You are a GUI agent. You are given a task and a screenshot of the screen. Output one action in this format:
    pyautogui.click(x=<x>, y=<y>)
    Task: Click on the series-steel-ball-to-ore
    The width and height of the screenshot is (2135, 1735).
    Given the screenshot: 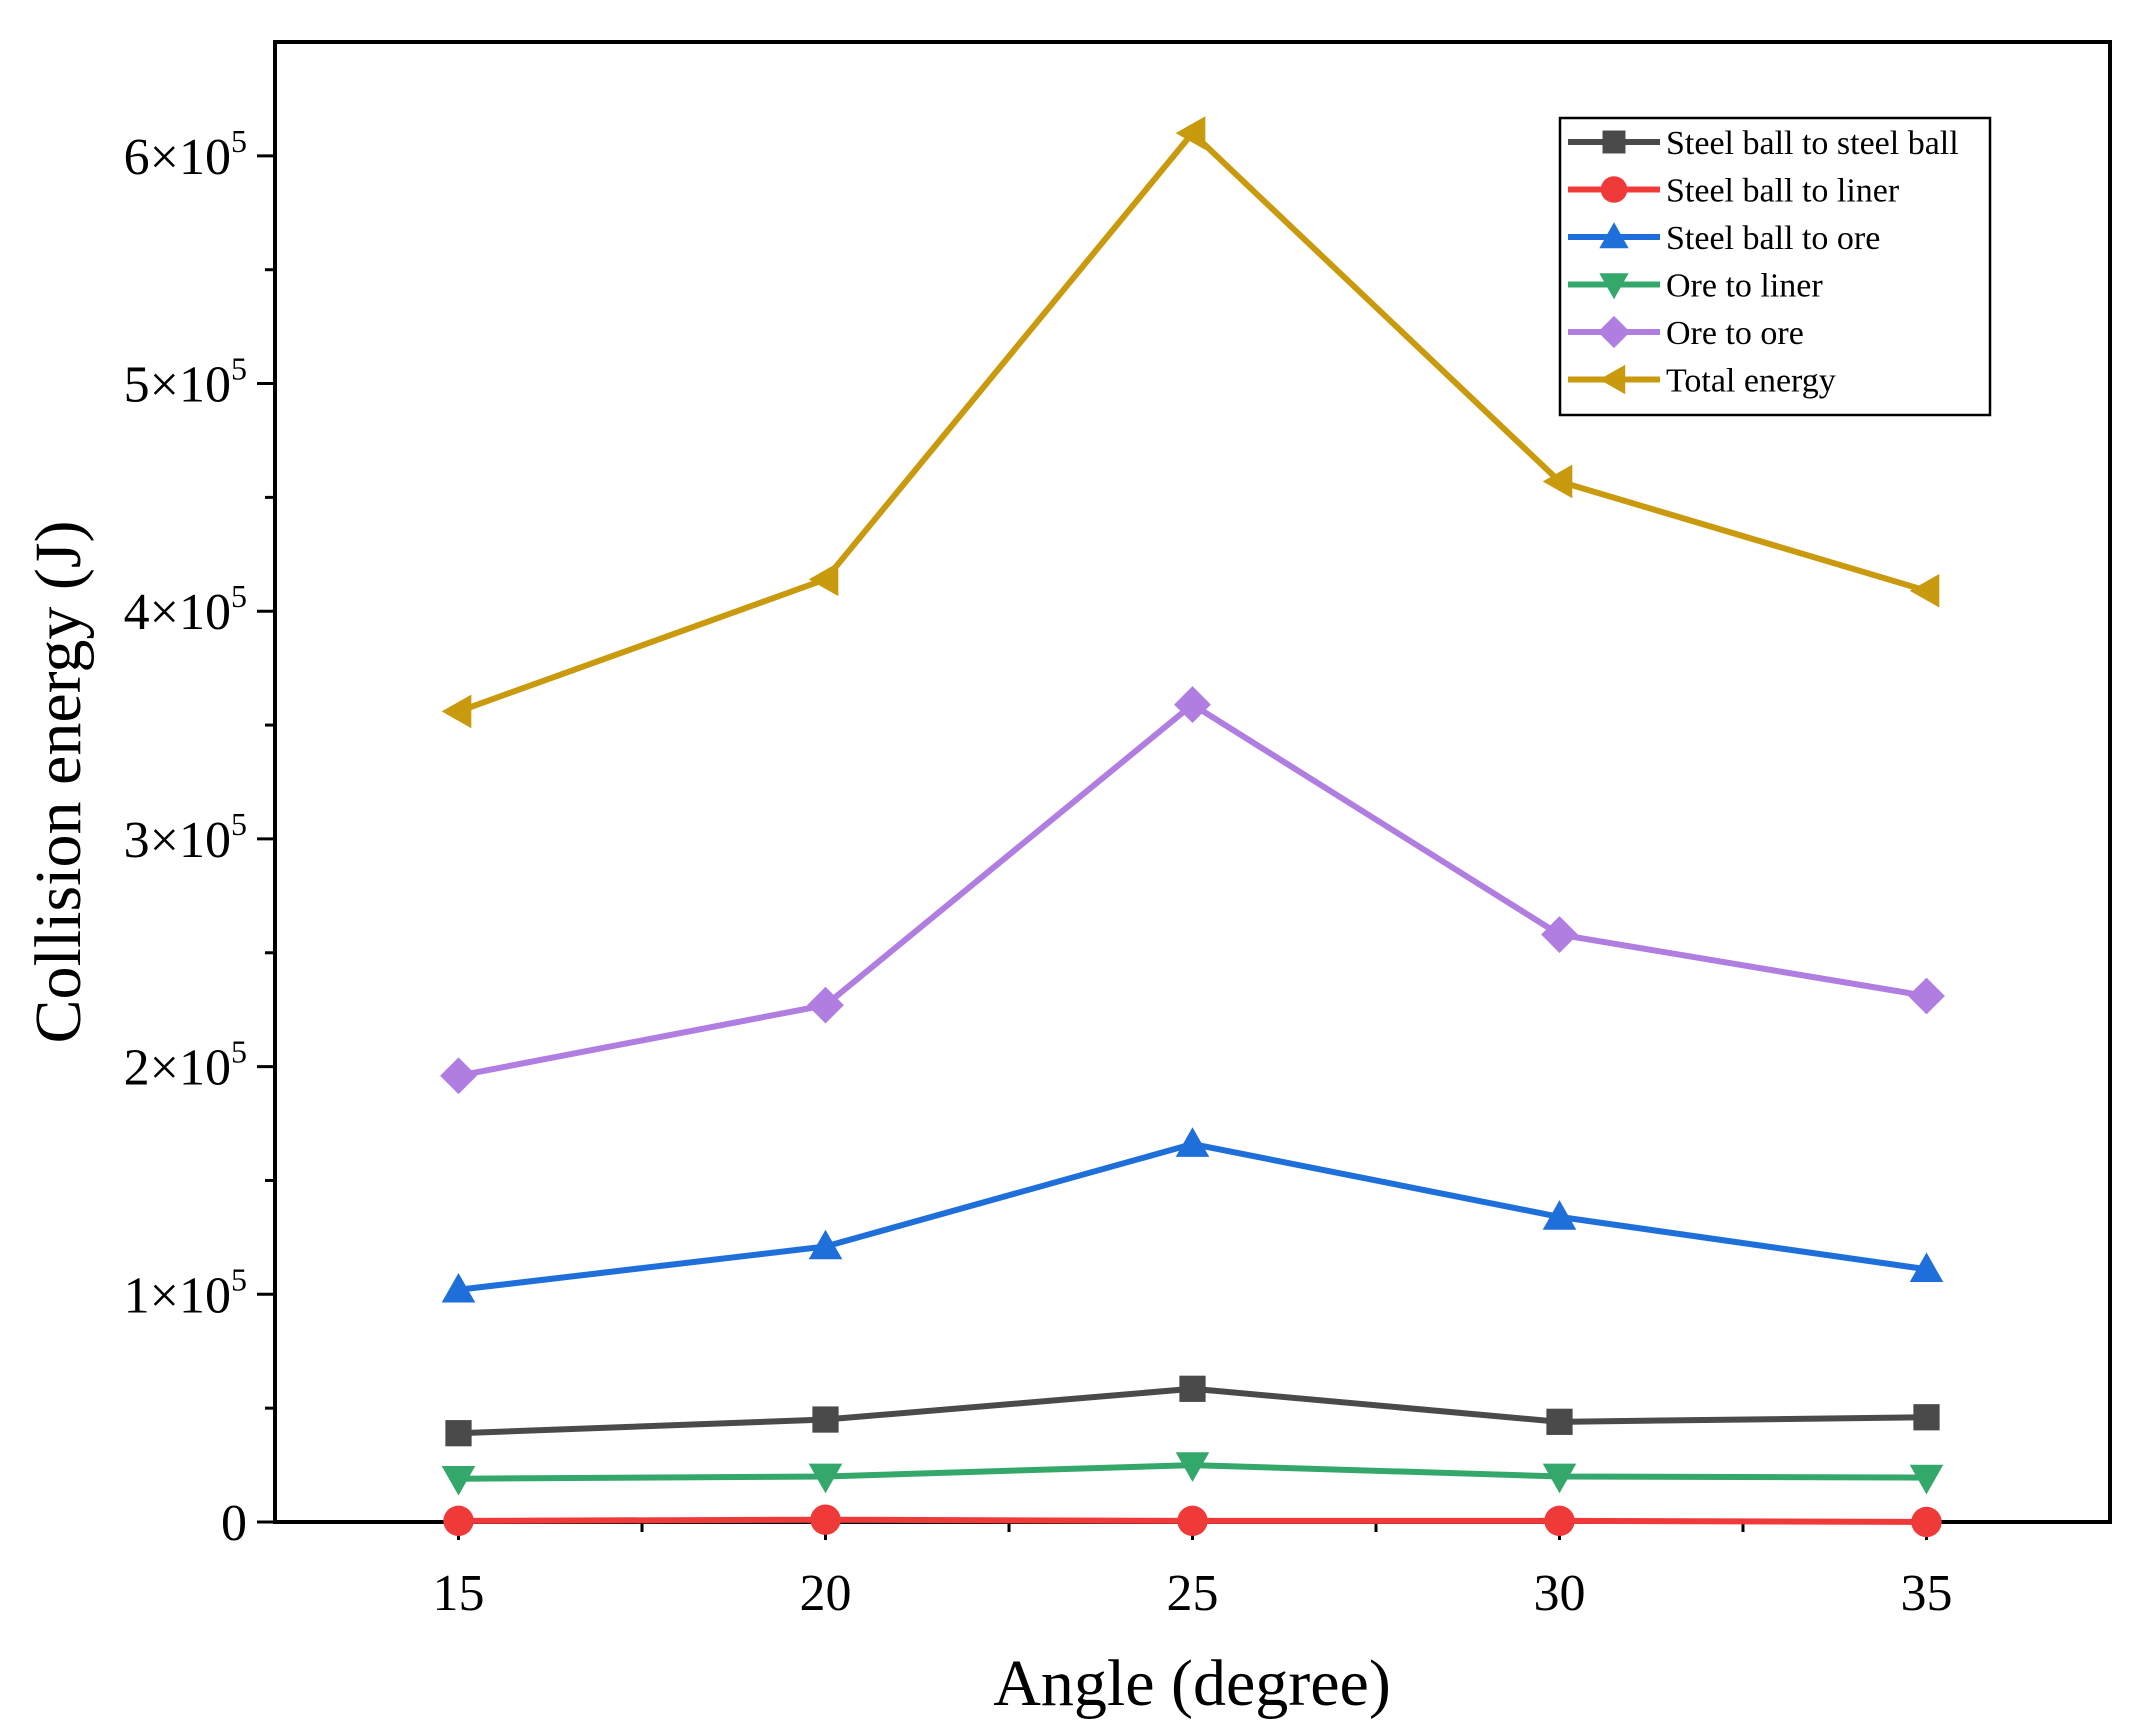 What is the action you would take?
    pyautogui.click(x=1192, y=1215)
    